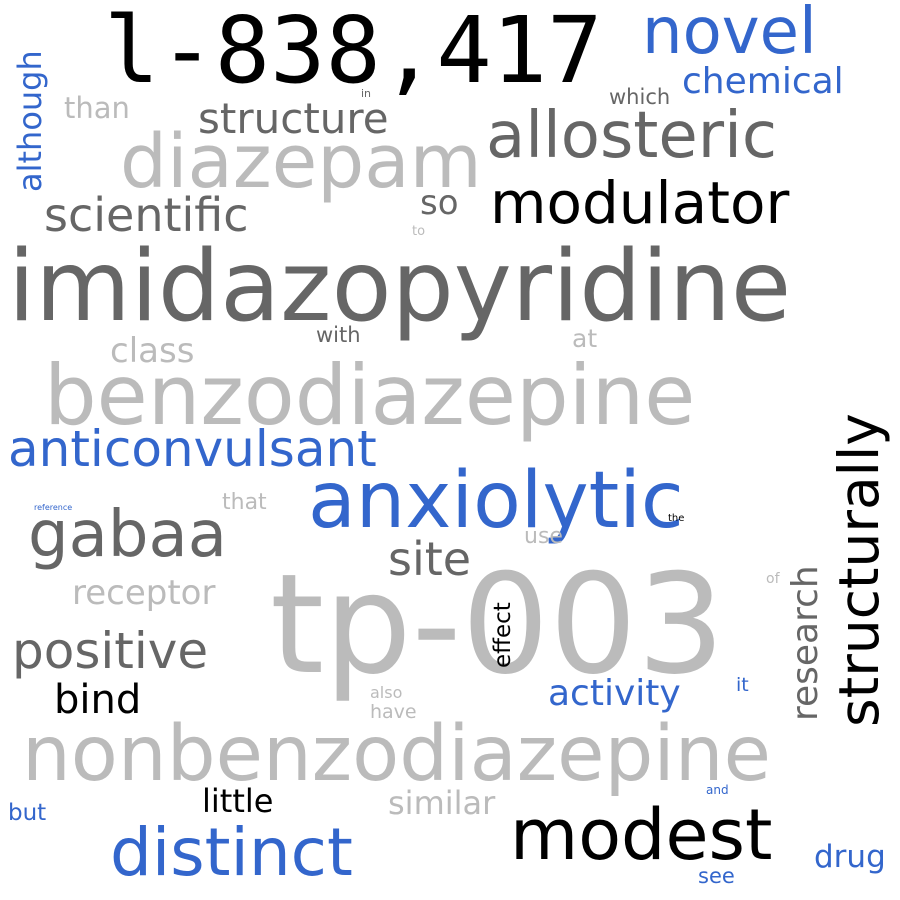 This screenshot has height=900, width=900. Describe the element at coordinates (585, 338) in the screenshot. I see `word-at: at` at that location.